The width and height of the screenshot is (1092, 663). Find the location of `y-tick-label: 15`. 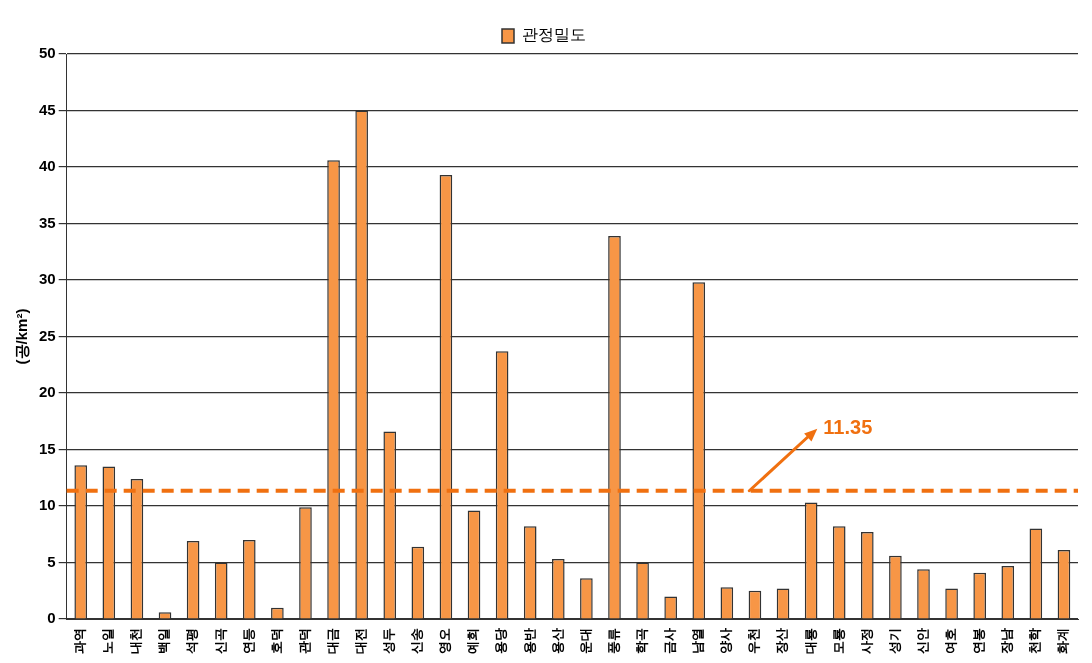

y-tick-label: 15 is located at coordinates (47, 448).